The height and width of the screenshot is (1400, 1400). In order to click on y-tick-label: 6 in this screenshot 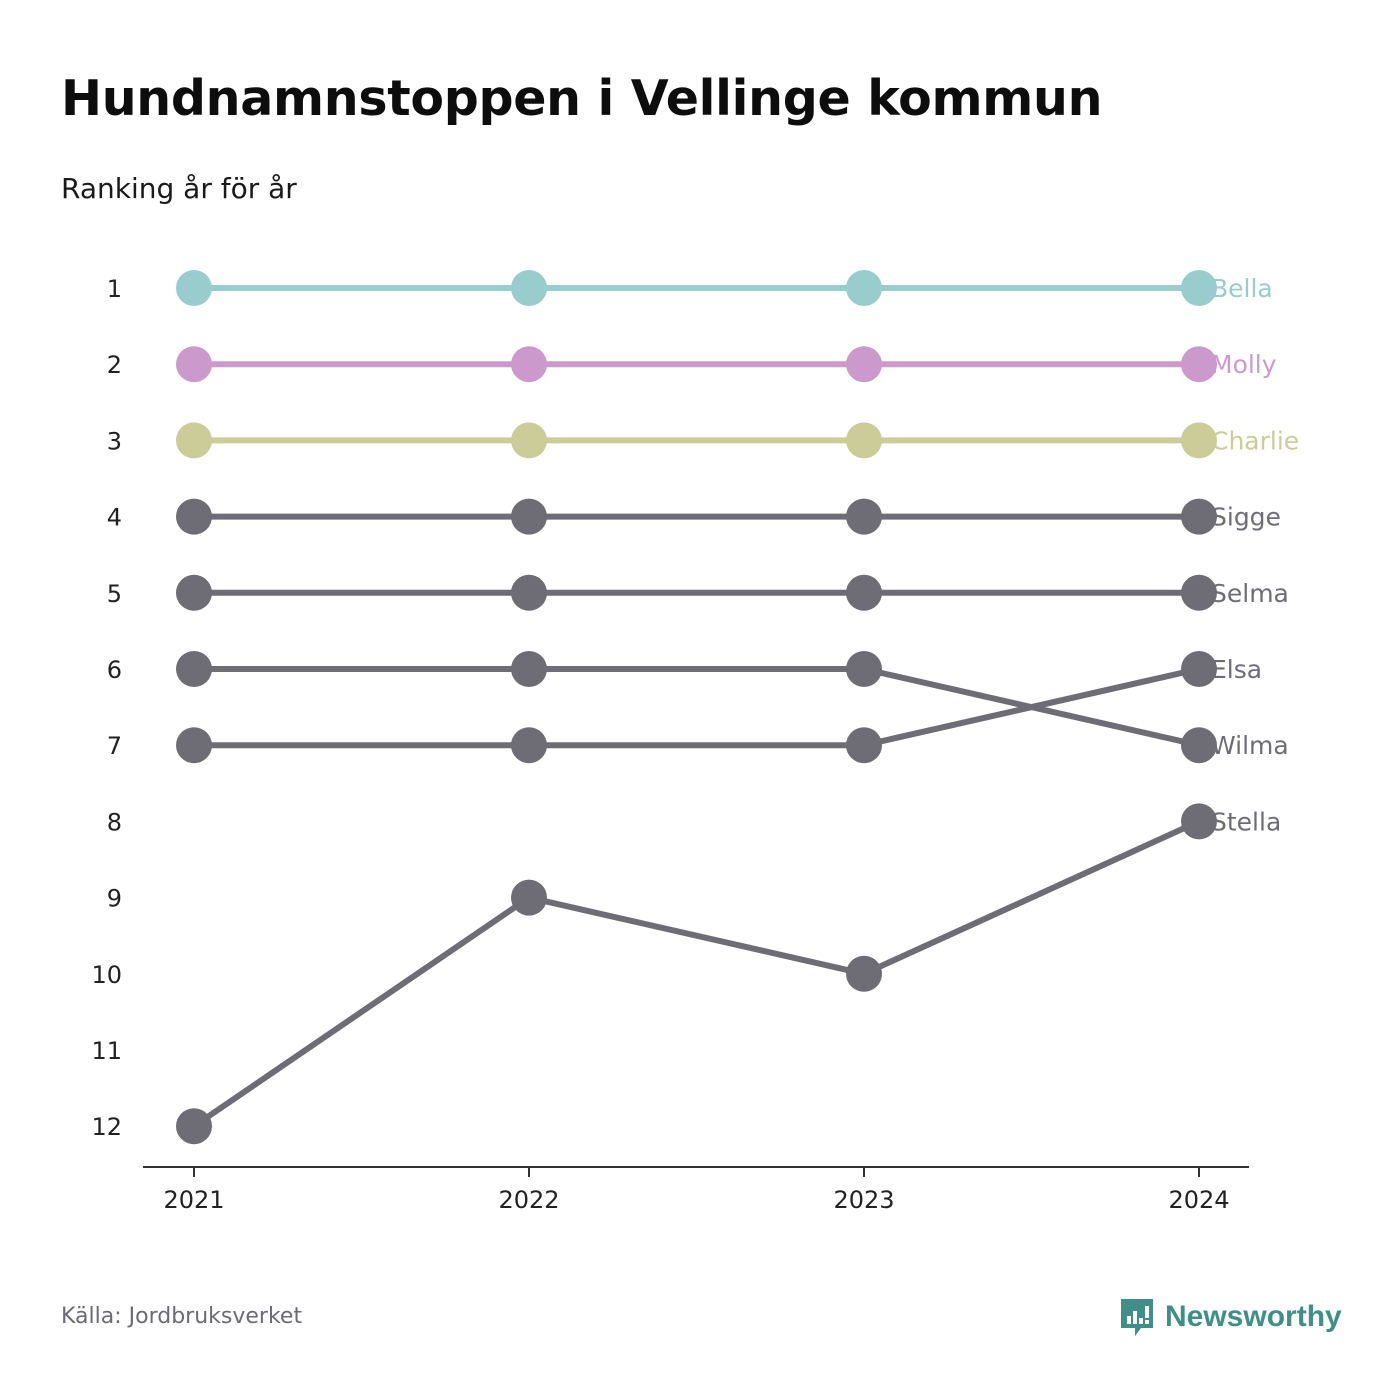, I will do `click(114, 670)`.